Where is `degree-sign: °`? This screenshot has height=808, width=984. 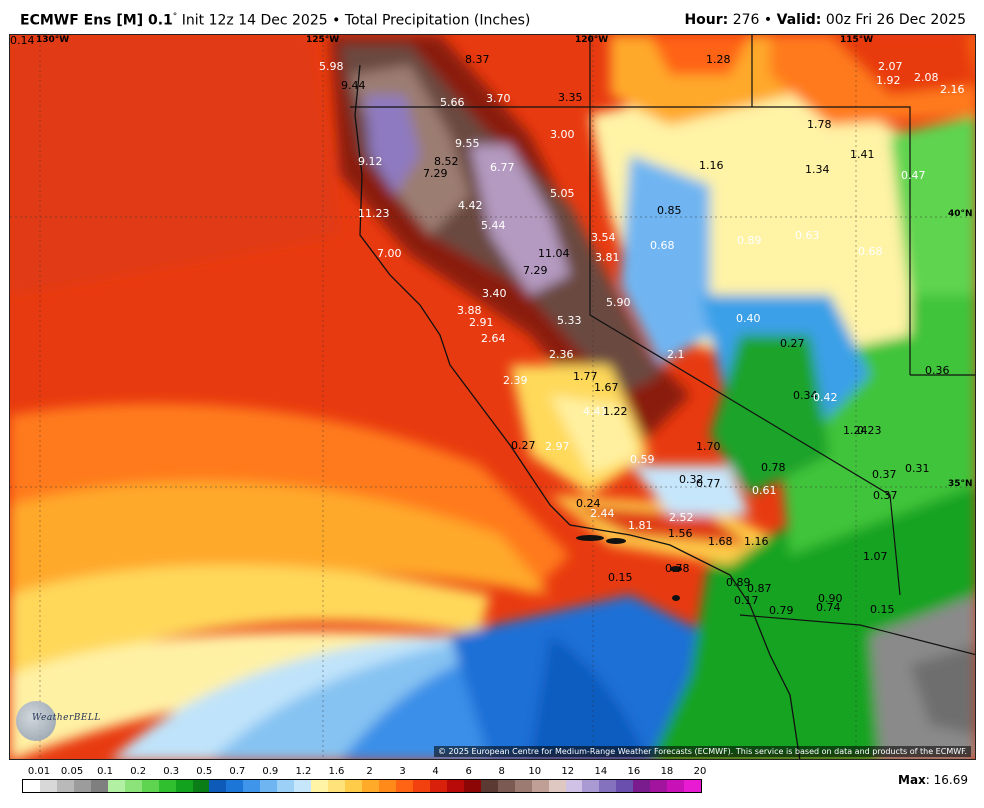
degree-sign: ° is located at coordinates (175, 17).